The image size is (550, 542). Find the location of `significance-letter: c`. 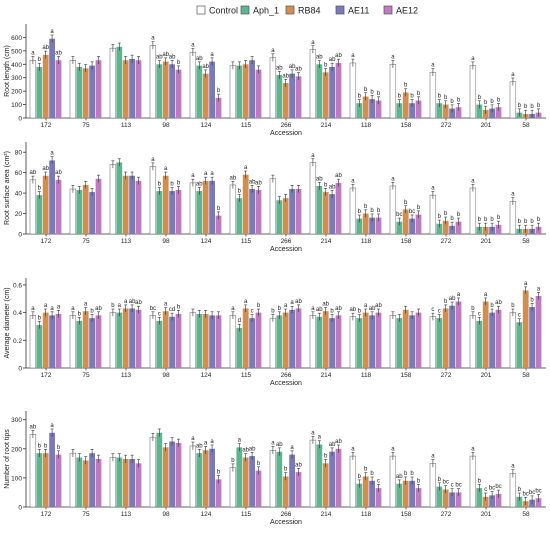

significance-letter: c is located at coordinates (252, 312).